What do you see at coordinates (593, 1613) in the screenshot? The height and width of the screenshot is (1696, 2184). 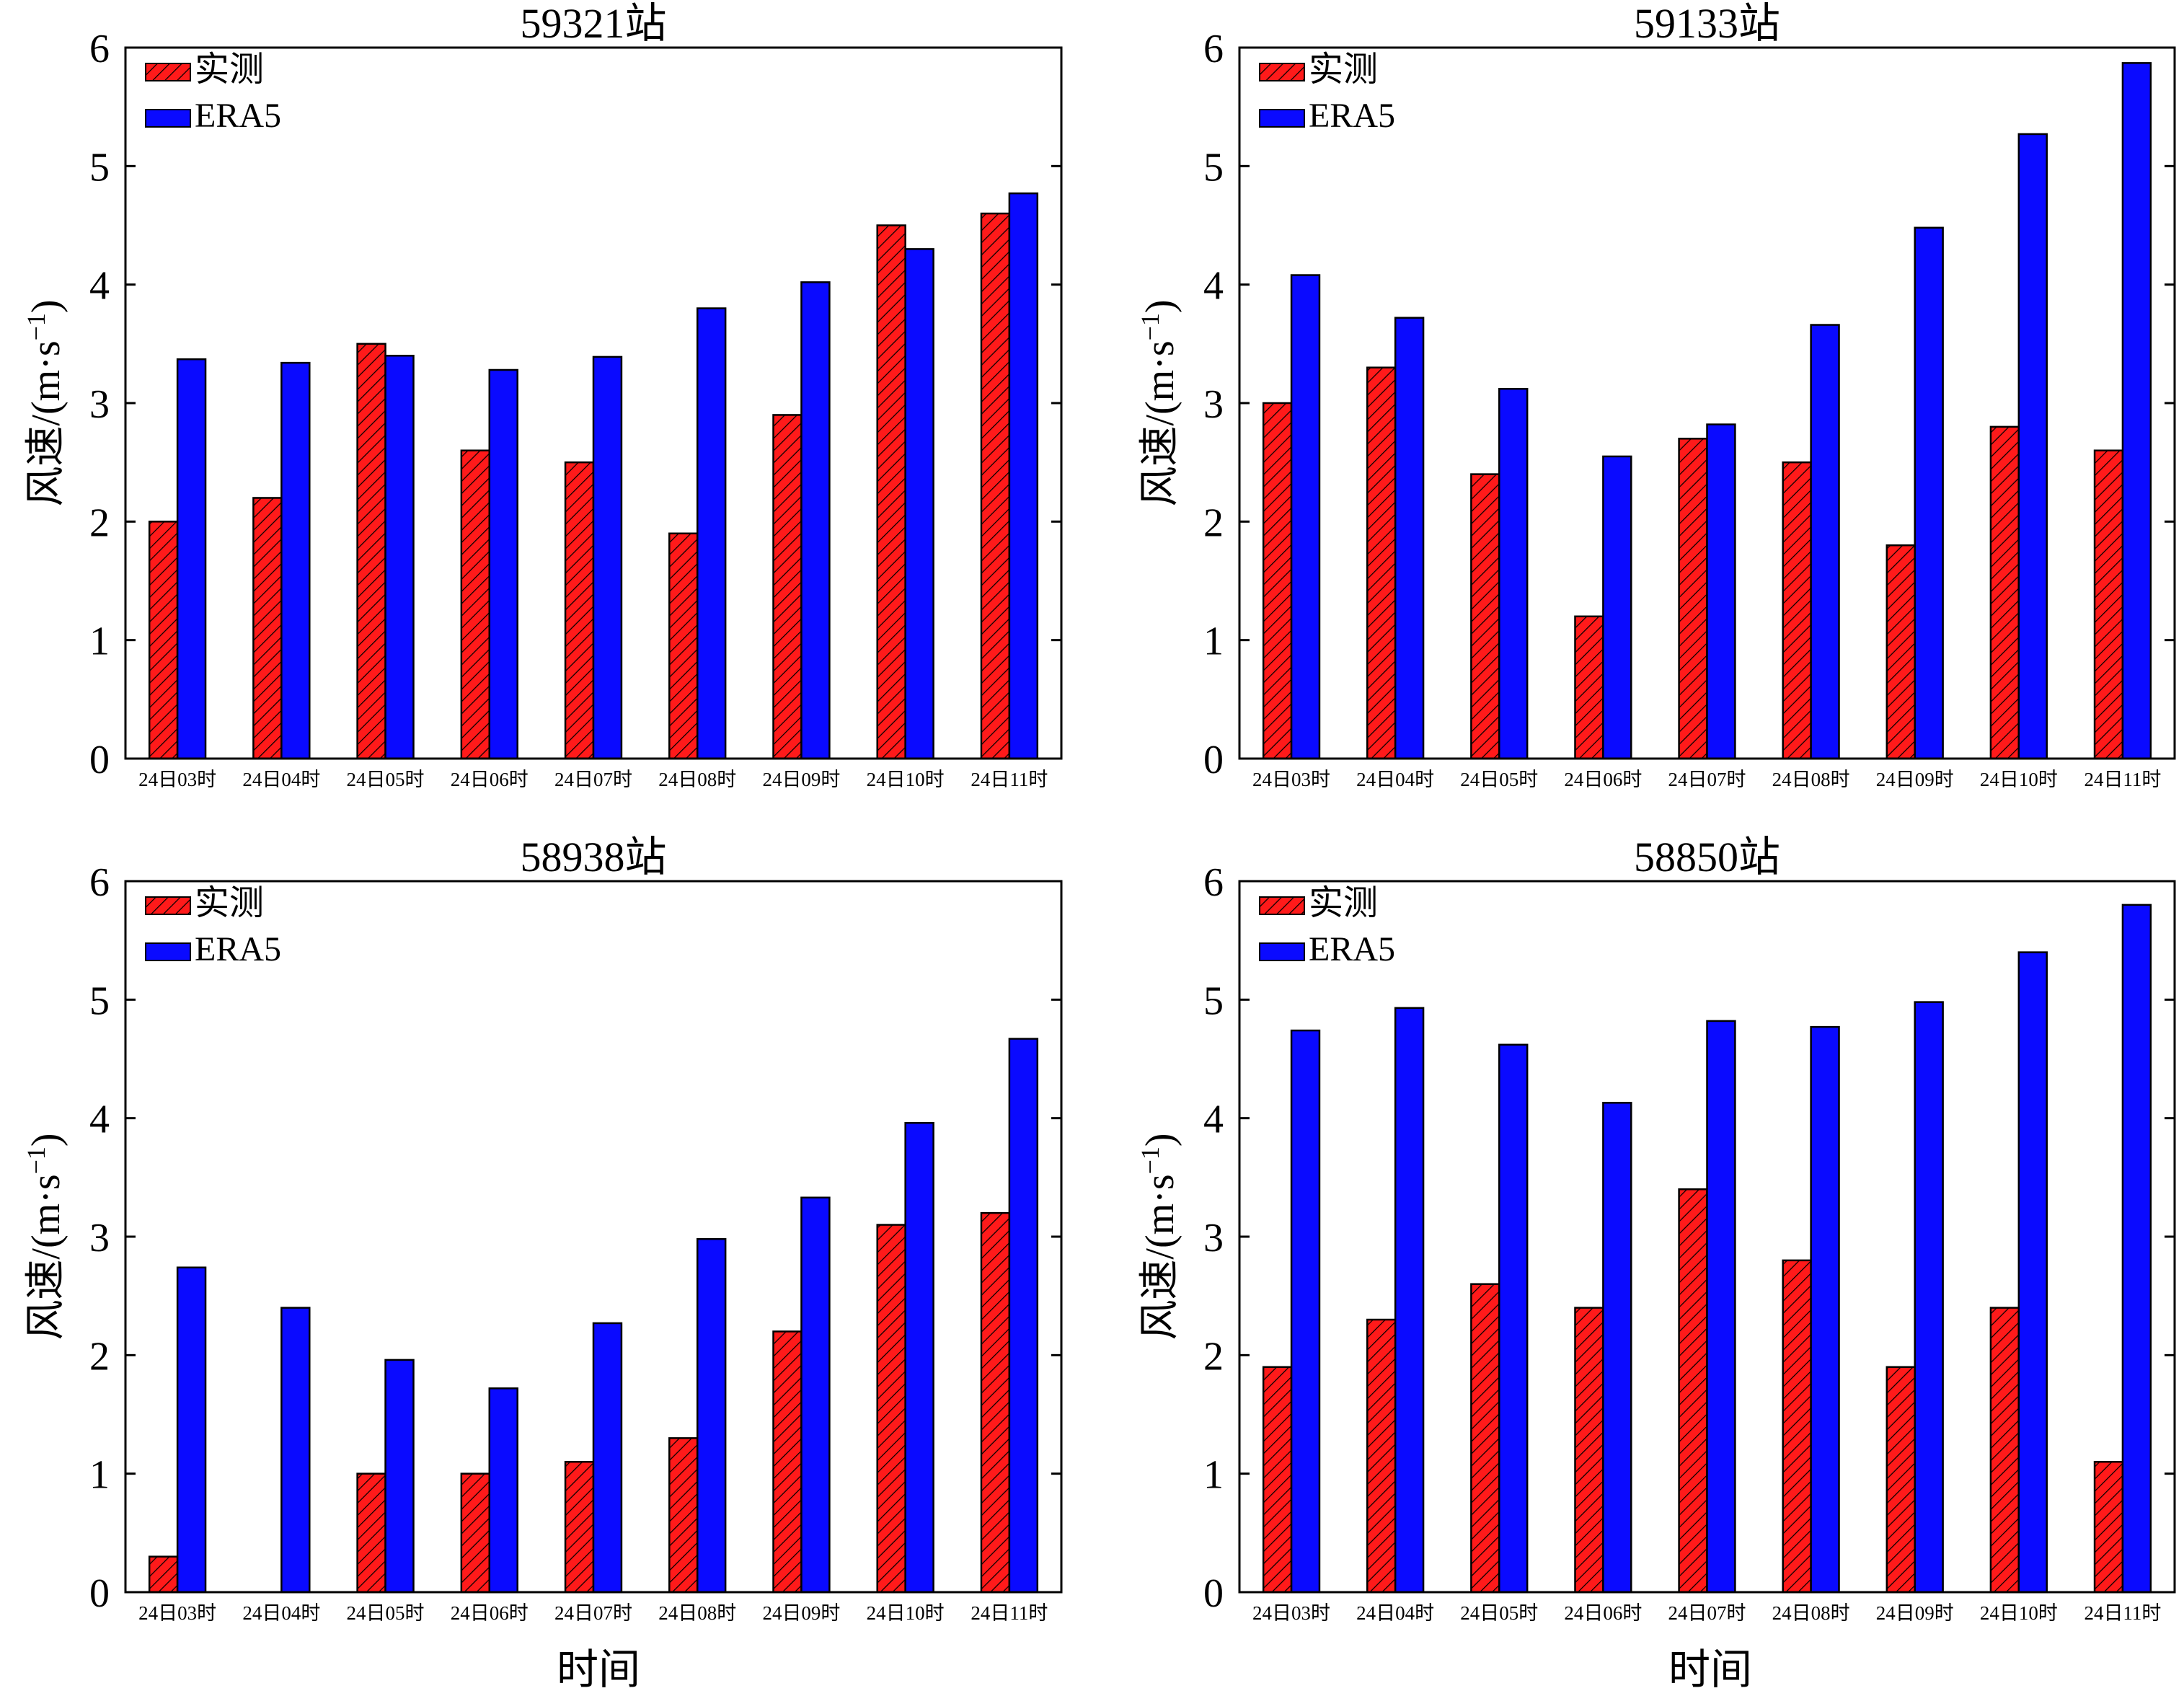 I see `x-tick-label: 24日07时` at bounding box center [593, 1613].